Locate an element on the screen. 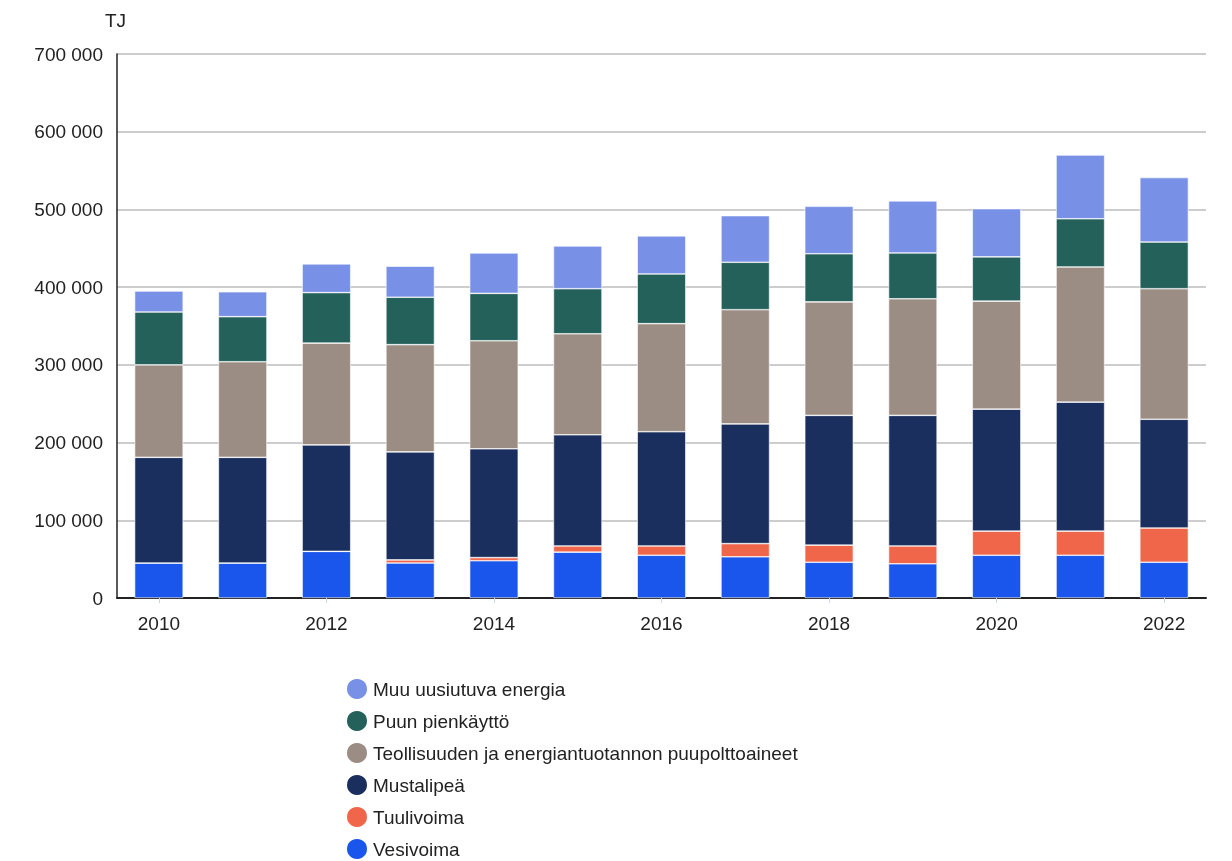 This screenshot has height=861, width=1232. y-tick-label: 700 000 is located at coordinates (68, 54).